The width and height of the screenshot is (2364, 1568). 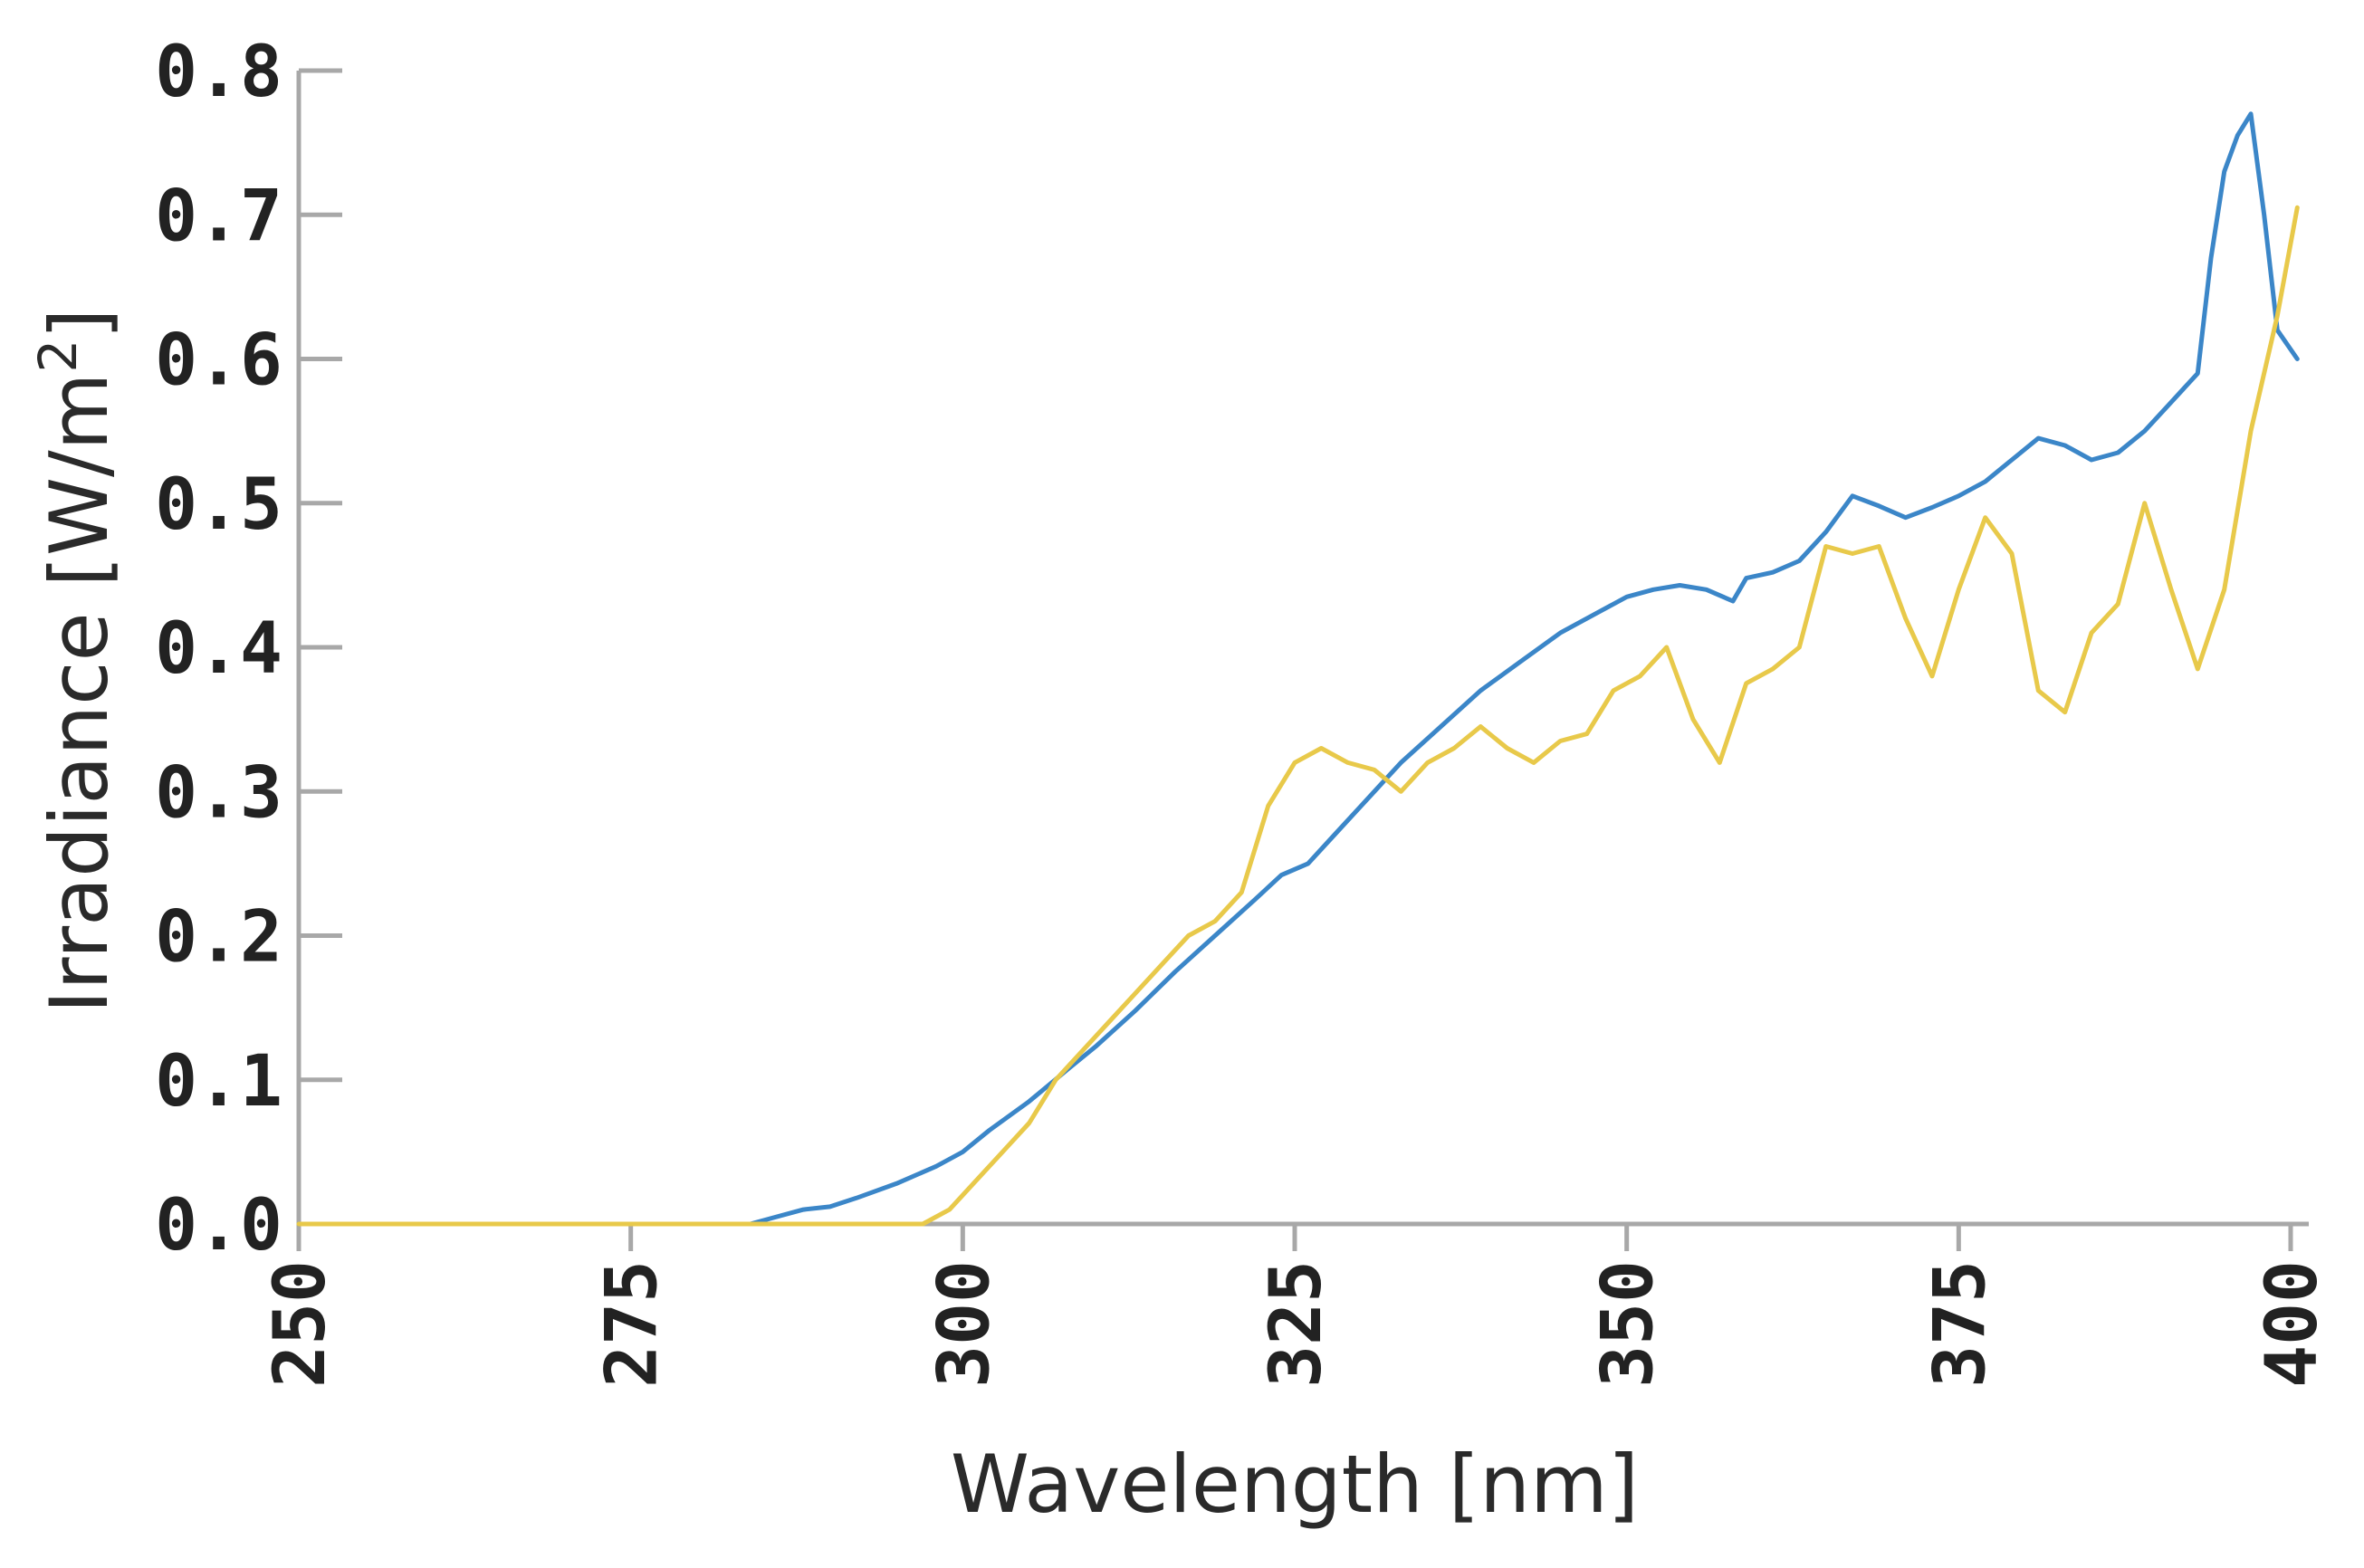 I want to click on y-axis-title-close: ], so click(x=79, y=323).